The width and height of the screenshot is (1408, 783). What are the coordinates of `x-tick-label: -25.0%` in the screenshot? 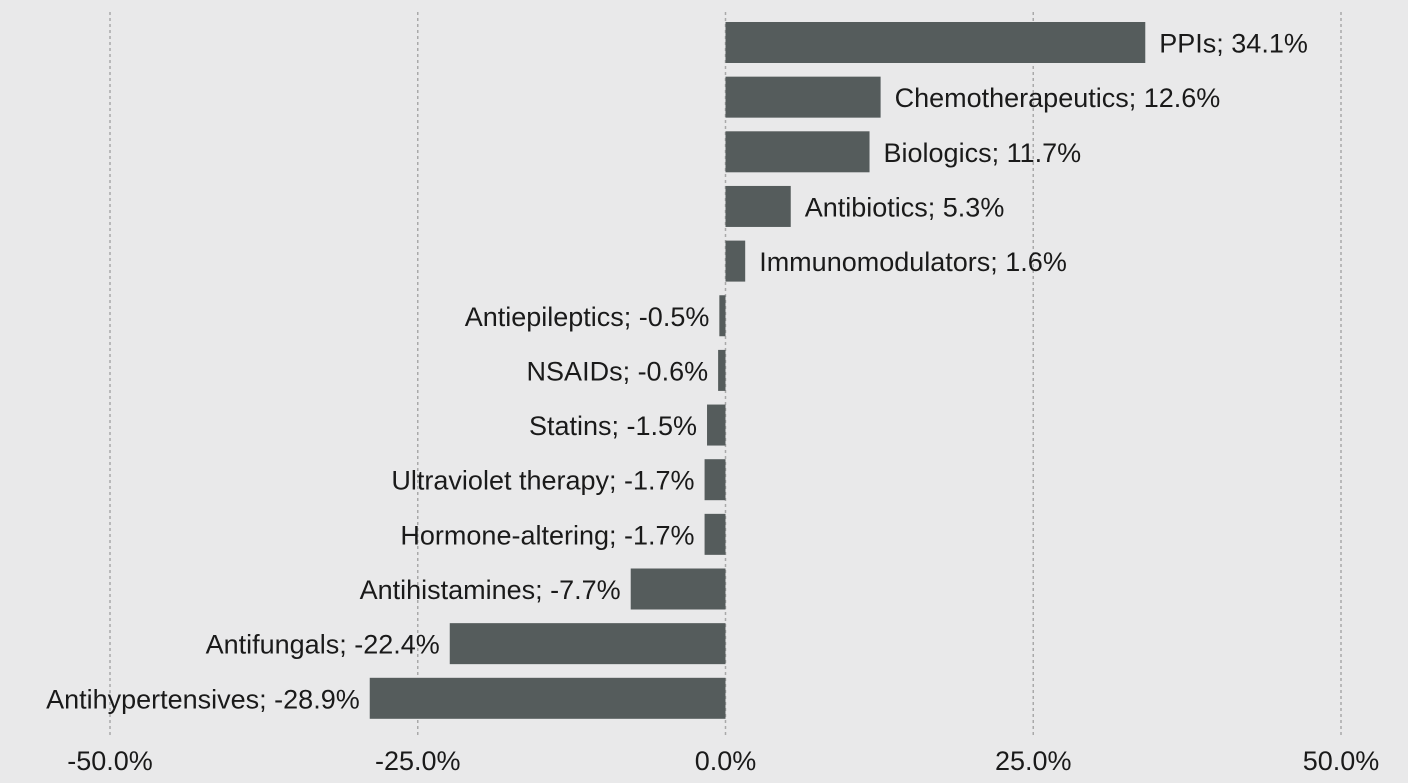 It's located at (418, 761).